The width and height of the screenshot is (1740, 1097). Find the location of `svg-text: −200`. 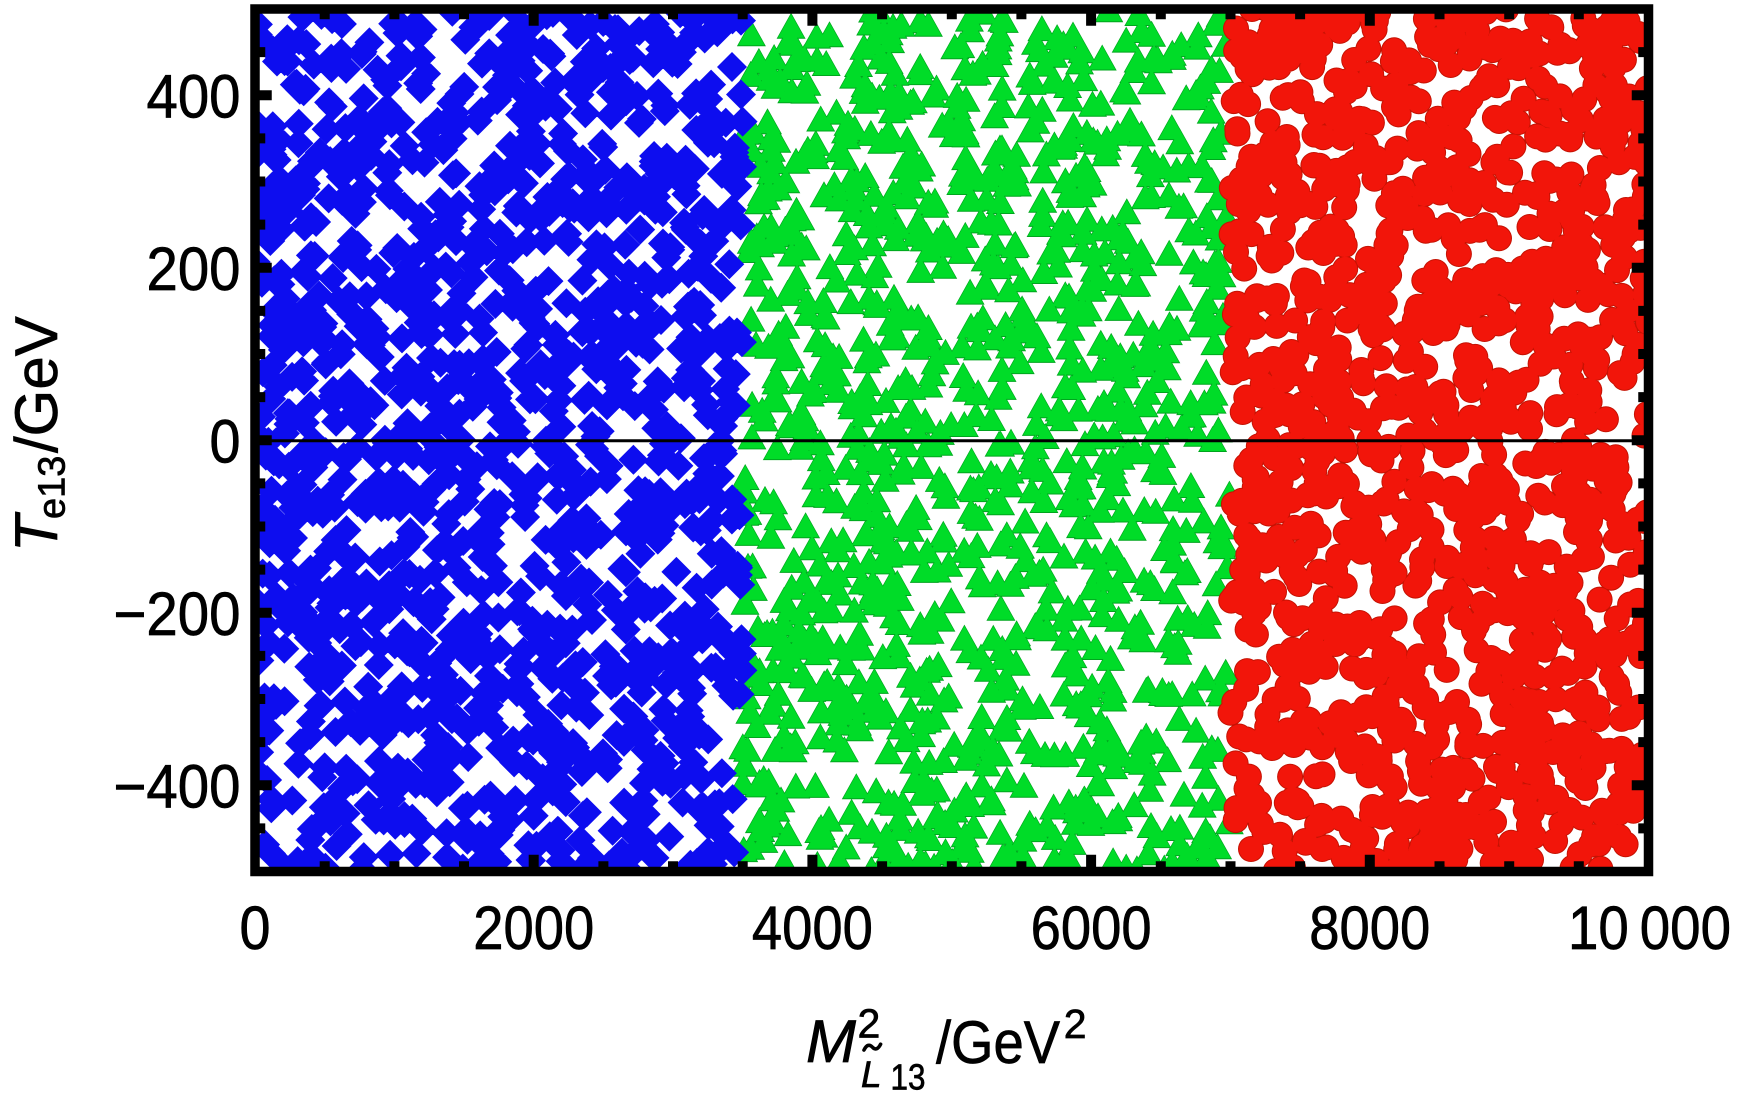

svg-text: −200 is located at coordinates (177, 614).